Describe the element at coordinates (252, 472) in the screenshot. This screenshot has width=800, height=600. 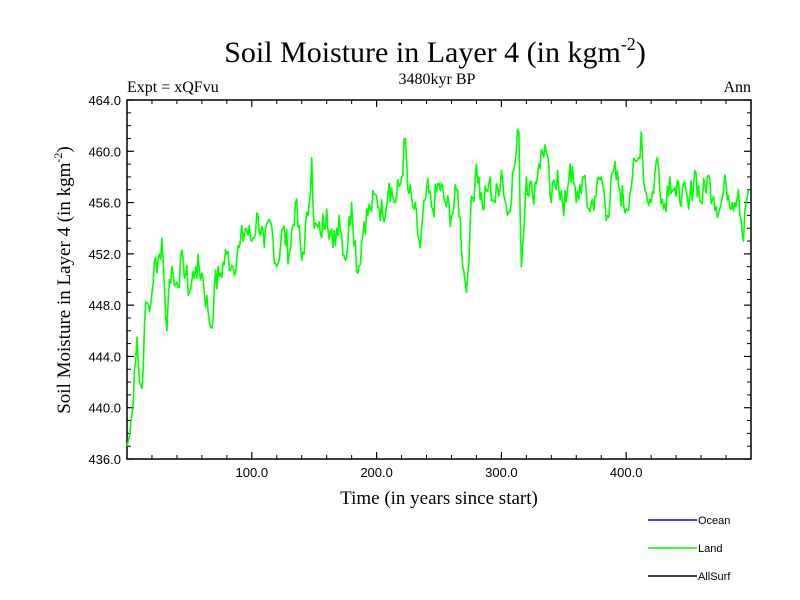
I see `x-tick-label: 100.0` at that location.